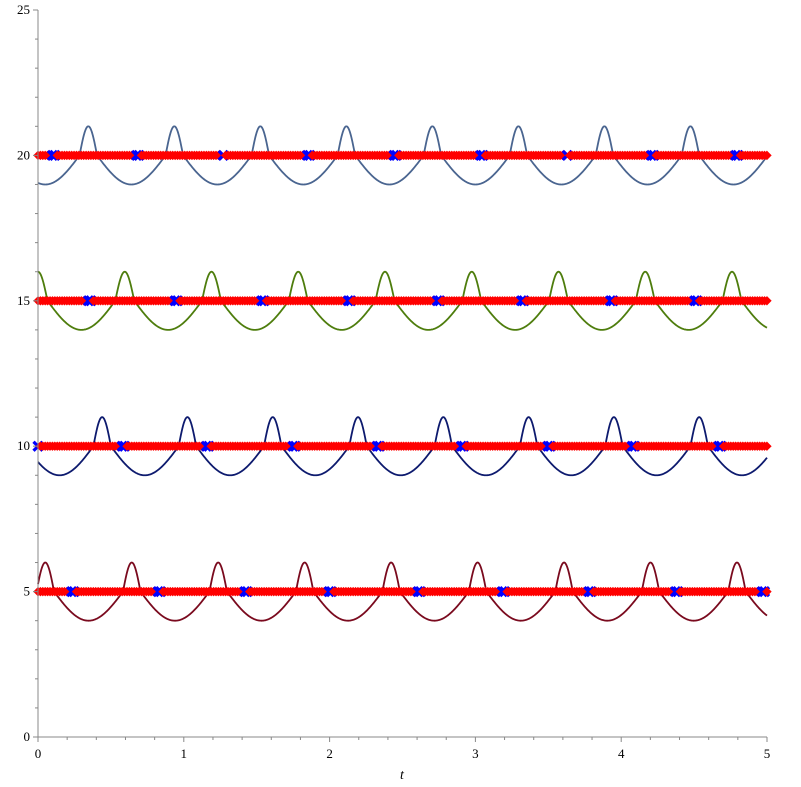  Describe the element at coordinates (621, 753) in the screenshot. I see `x-tick-label: 4` at that location.